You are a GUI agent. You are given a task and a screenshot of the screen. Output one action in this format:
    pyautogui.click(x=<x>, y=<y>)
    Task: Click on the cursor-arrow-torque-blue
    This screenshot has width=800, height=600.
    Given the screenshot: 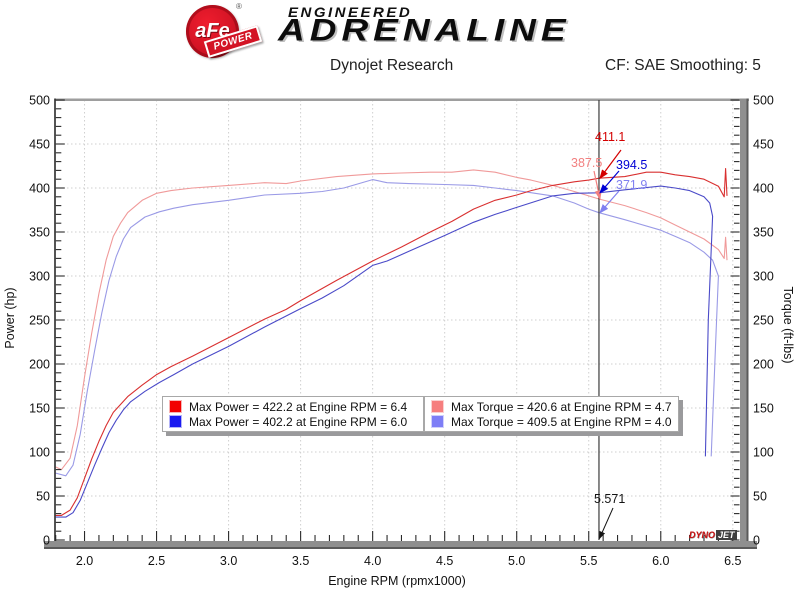 What is the action you would take?
    pyautogui.click(x=609, y=202)
    